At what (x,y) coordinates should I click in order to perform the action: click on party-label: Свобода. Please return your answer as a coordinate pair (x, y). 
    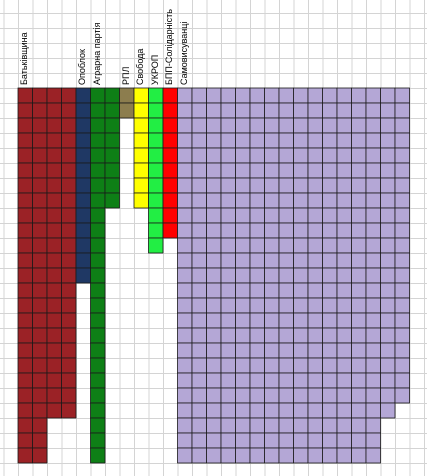
    Looking at the image, I should click on (140, 66).